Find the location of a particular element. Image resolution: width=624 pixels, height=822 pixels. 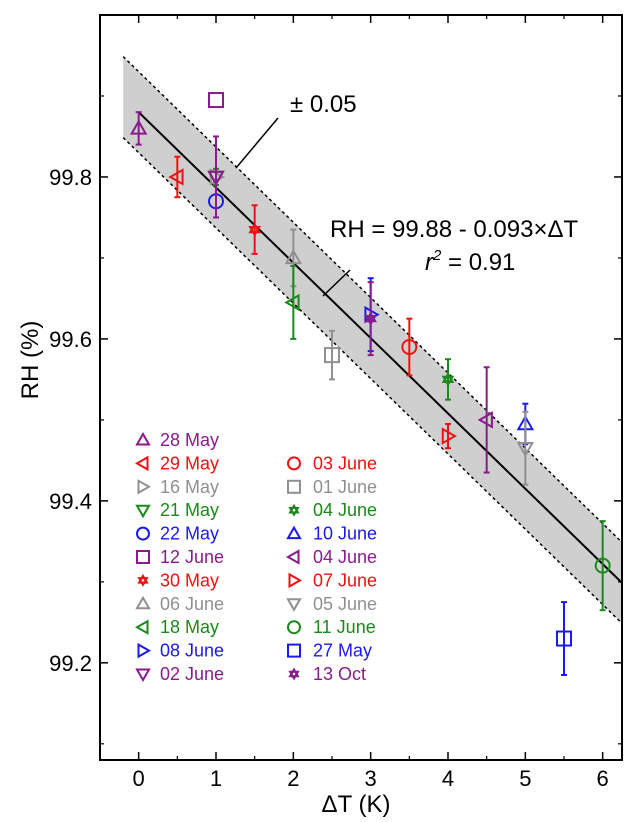

legend-entry: 13 Oct is located at coordinates (327, 674).